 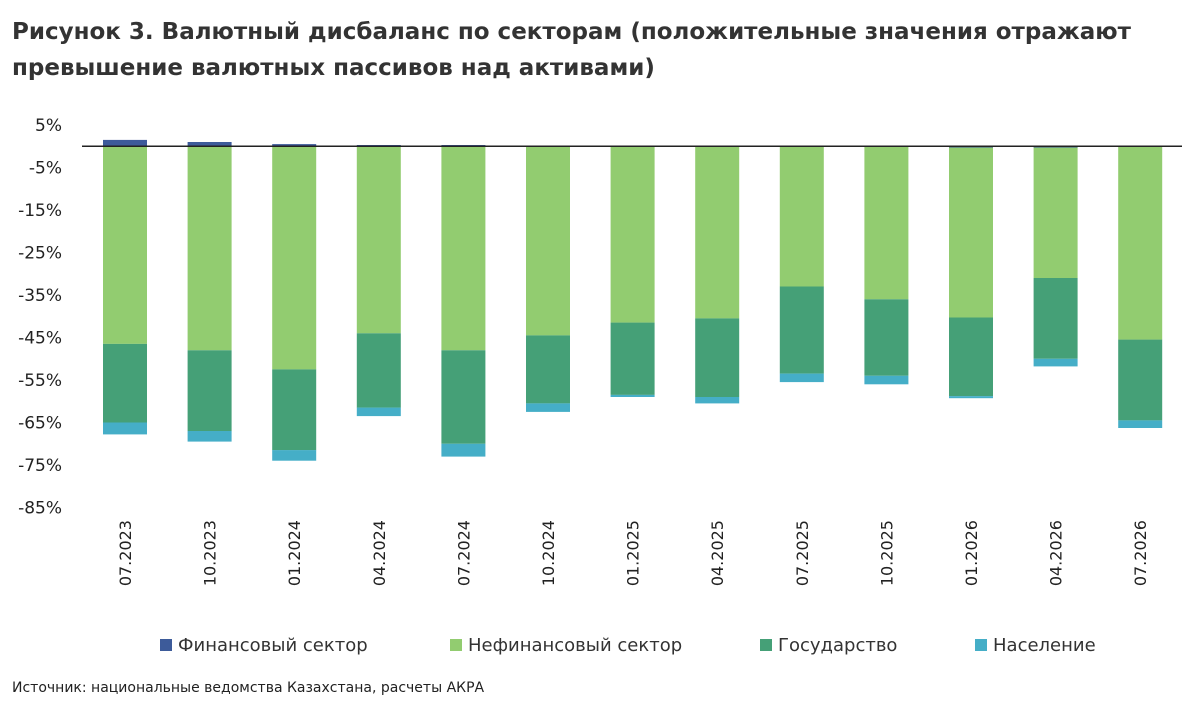 I want to click on legend-item-nonfinancial: Нефинансовый сектор, so click(x=566, y=645).